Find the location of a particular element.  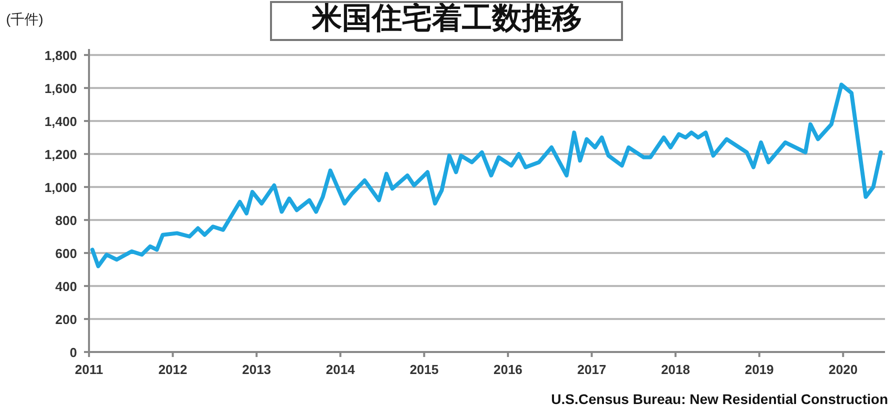

y-tick-label: 1,400 is located at coordinates (60, 121).